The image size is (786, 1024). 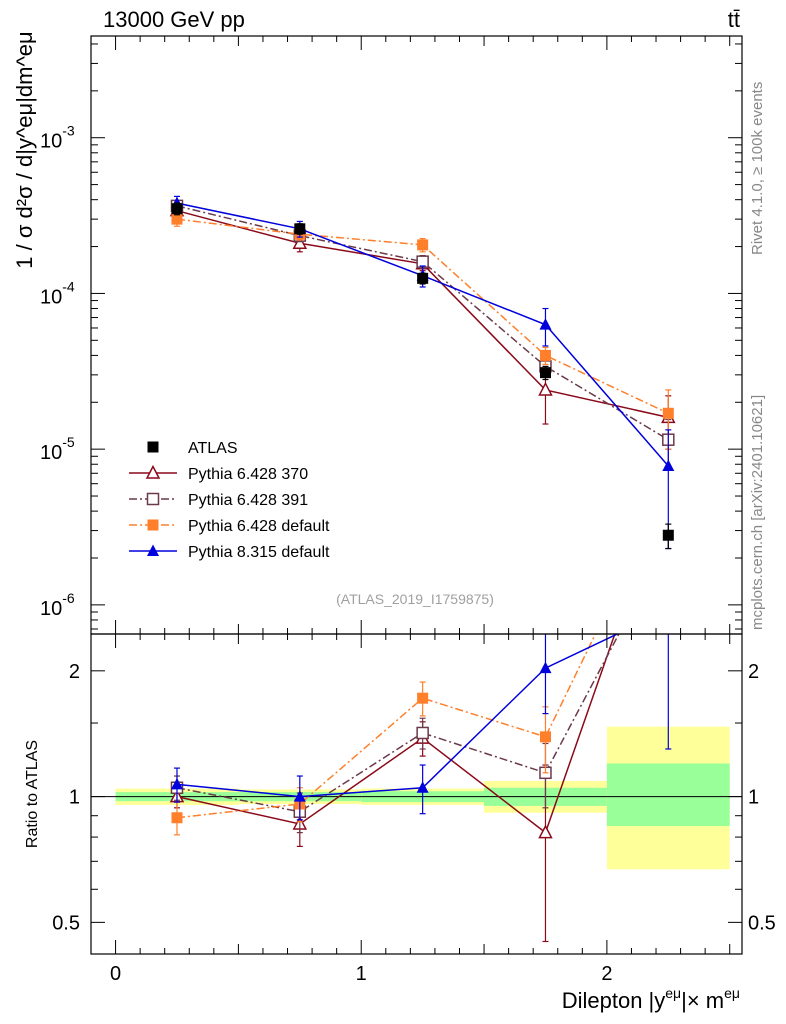 What do you see at coordinates (57, 605) in the screenshot?
I see `y-tick-label: 10⁻⁶` at bounding box center [57, 605].